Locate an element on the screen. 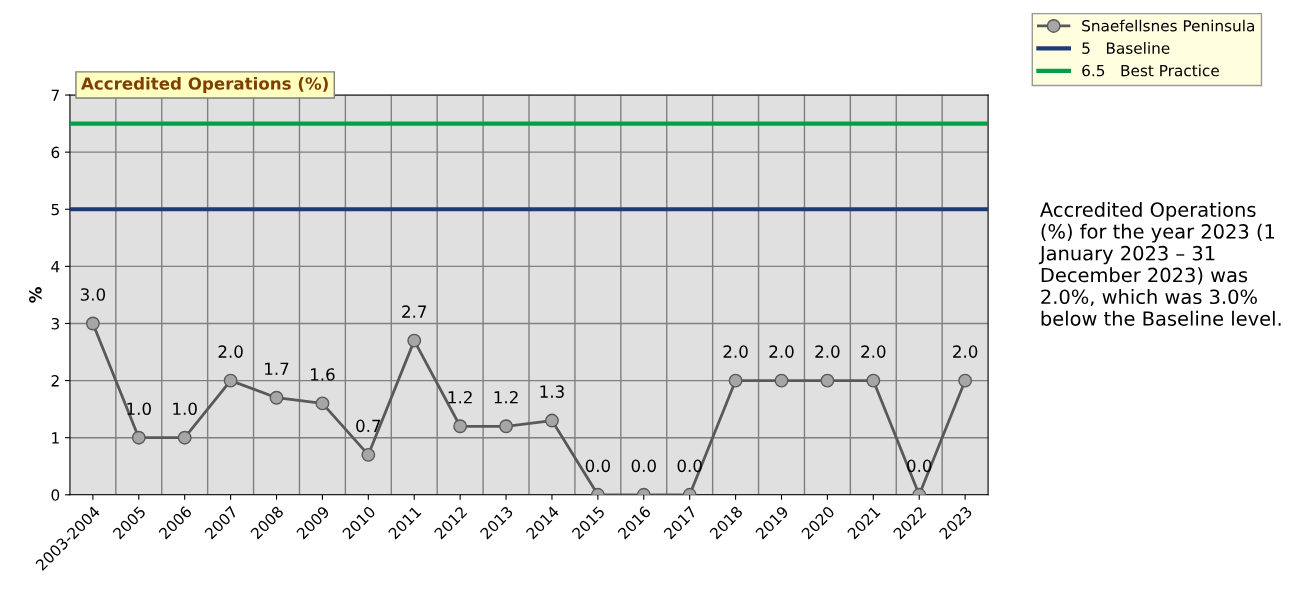  chart-title: Accredited Operations (%) is located at coordinates (204, 85).